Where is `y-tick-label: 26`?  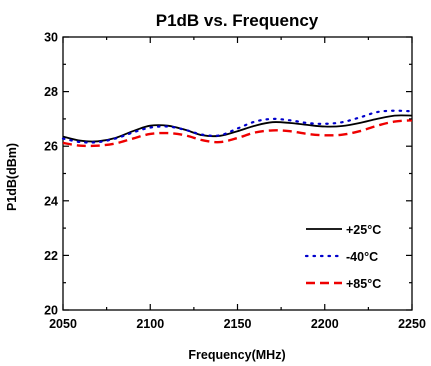
y-tick-label: 26 is located at coordinates (51, 147).